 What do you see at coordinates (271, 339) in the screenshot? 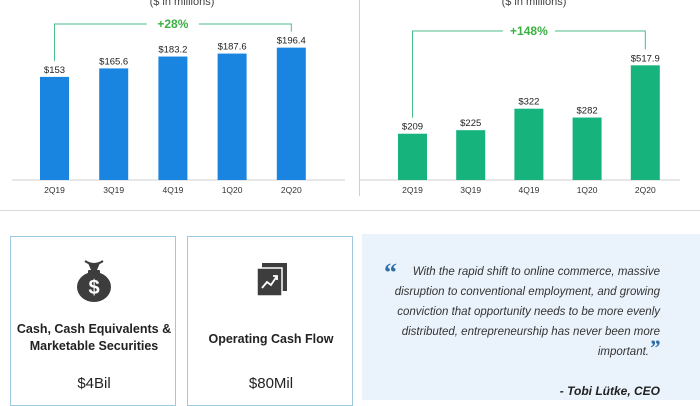
I see `operating-cash-flow-label: Operating Cash Flow` at bounding box center [271, 339].